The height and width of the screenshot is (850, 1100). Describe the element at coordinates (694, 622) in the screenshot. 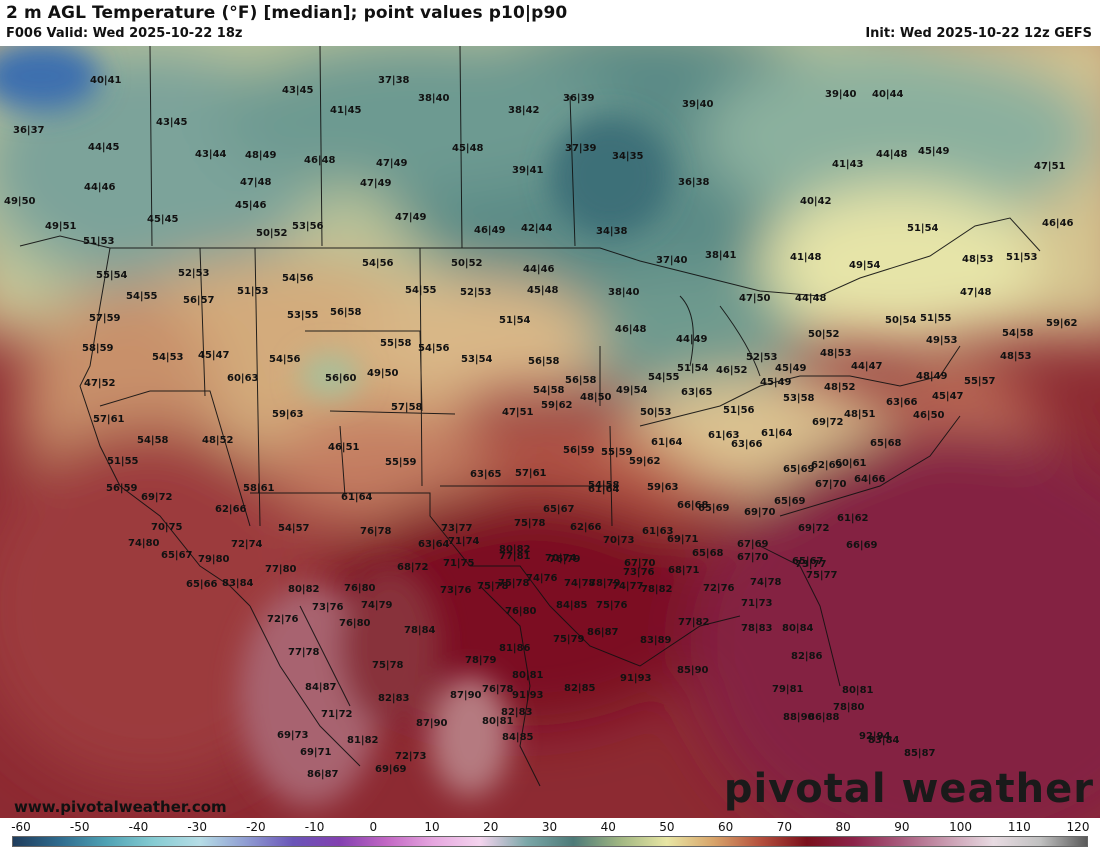

I see `point-value-label: 77|82` at that location.